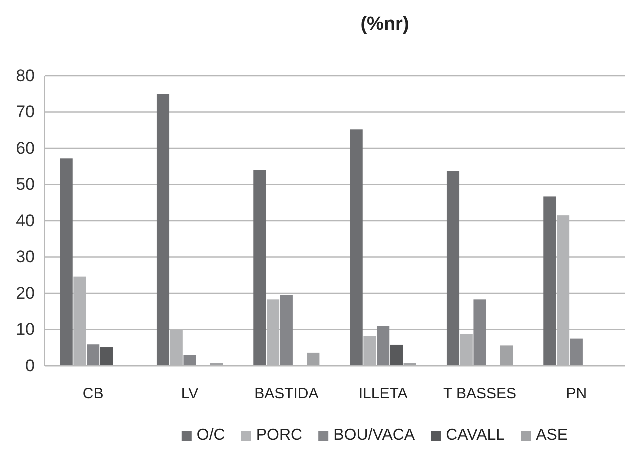 This screenshot has width=629, height=453. Describe the element at coordinates (375, 435) in the screenshot. I see `legend-label: BOU/VACA` at that location.